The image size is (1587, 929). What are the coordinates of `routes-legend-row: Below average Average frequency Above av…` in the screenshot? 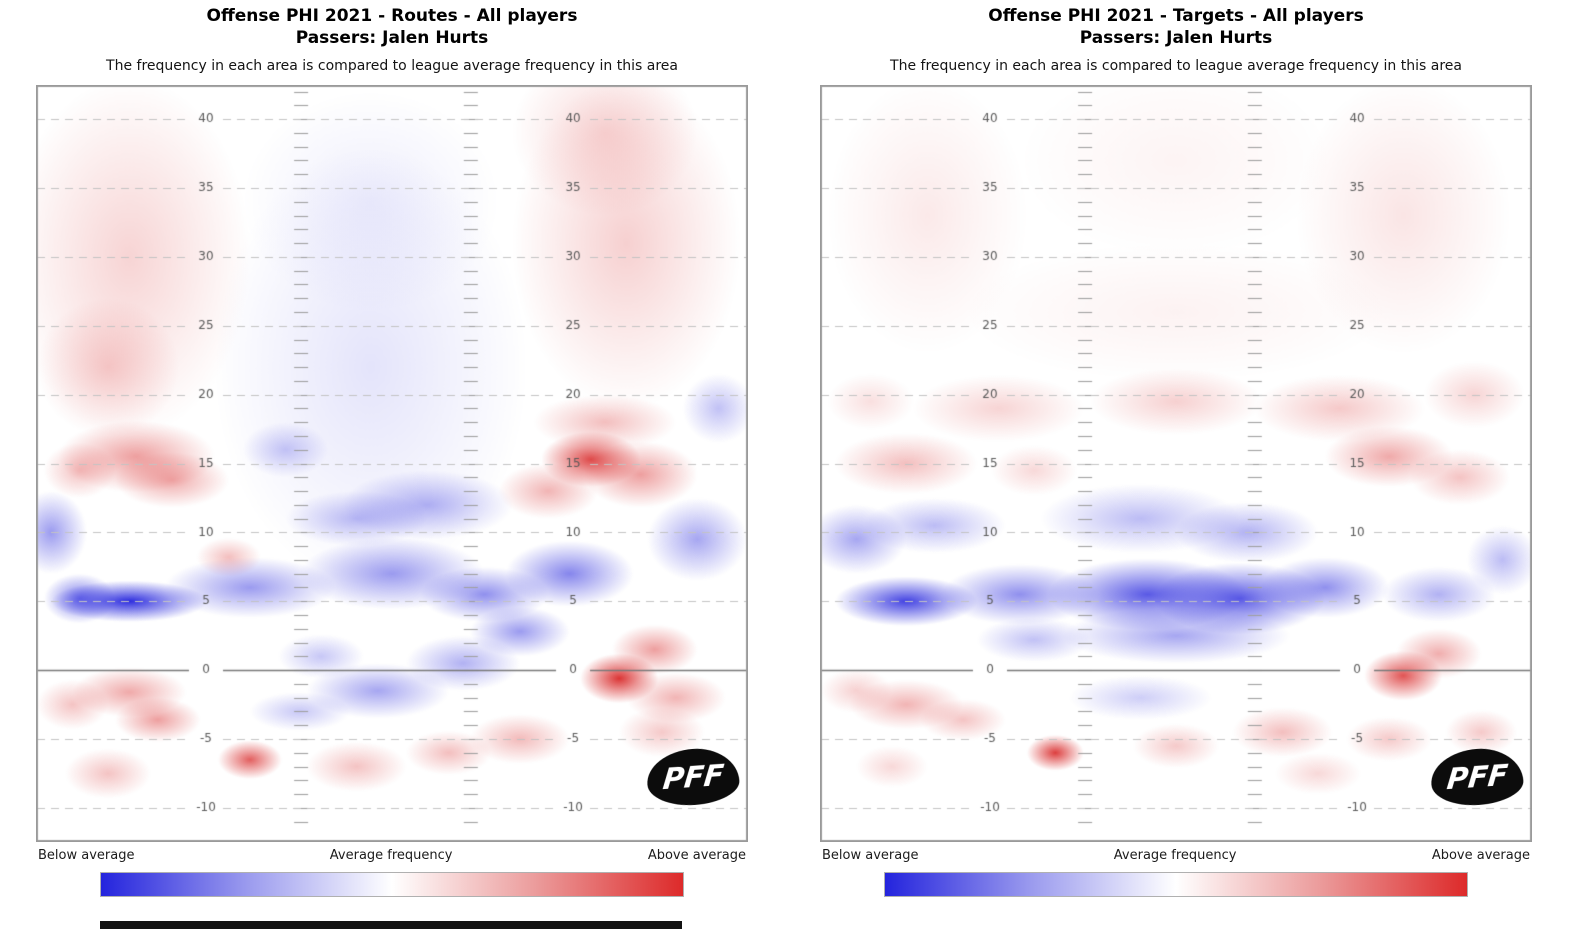 It's located at (392, 855).